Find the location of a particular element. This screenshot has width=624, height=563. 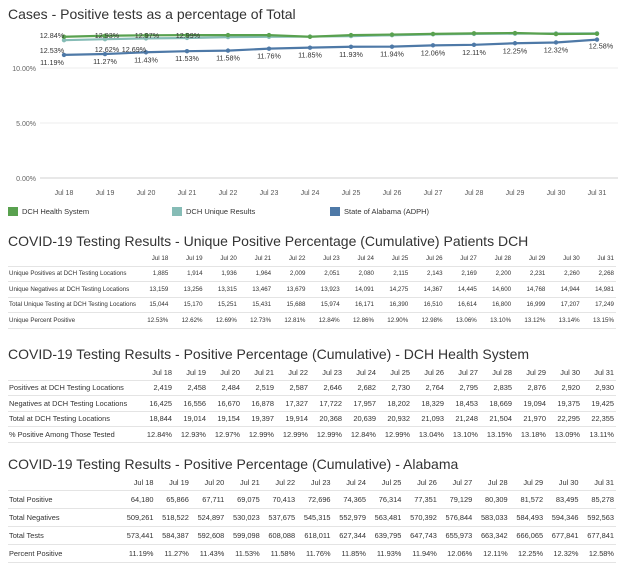

table-cell: 11.43% is located at coordinates (208, 553).